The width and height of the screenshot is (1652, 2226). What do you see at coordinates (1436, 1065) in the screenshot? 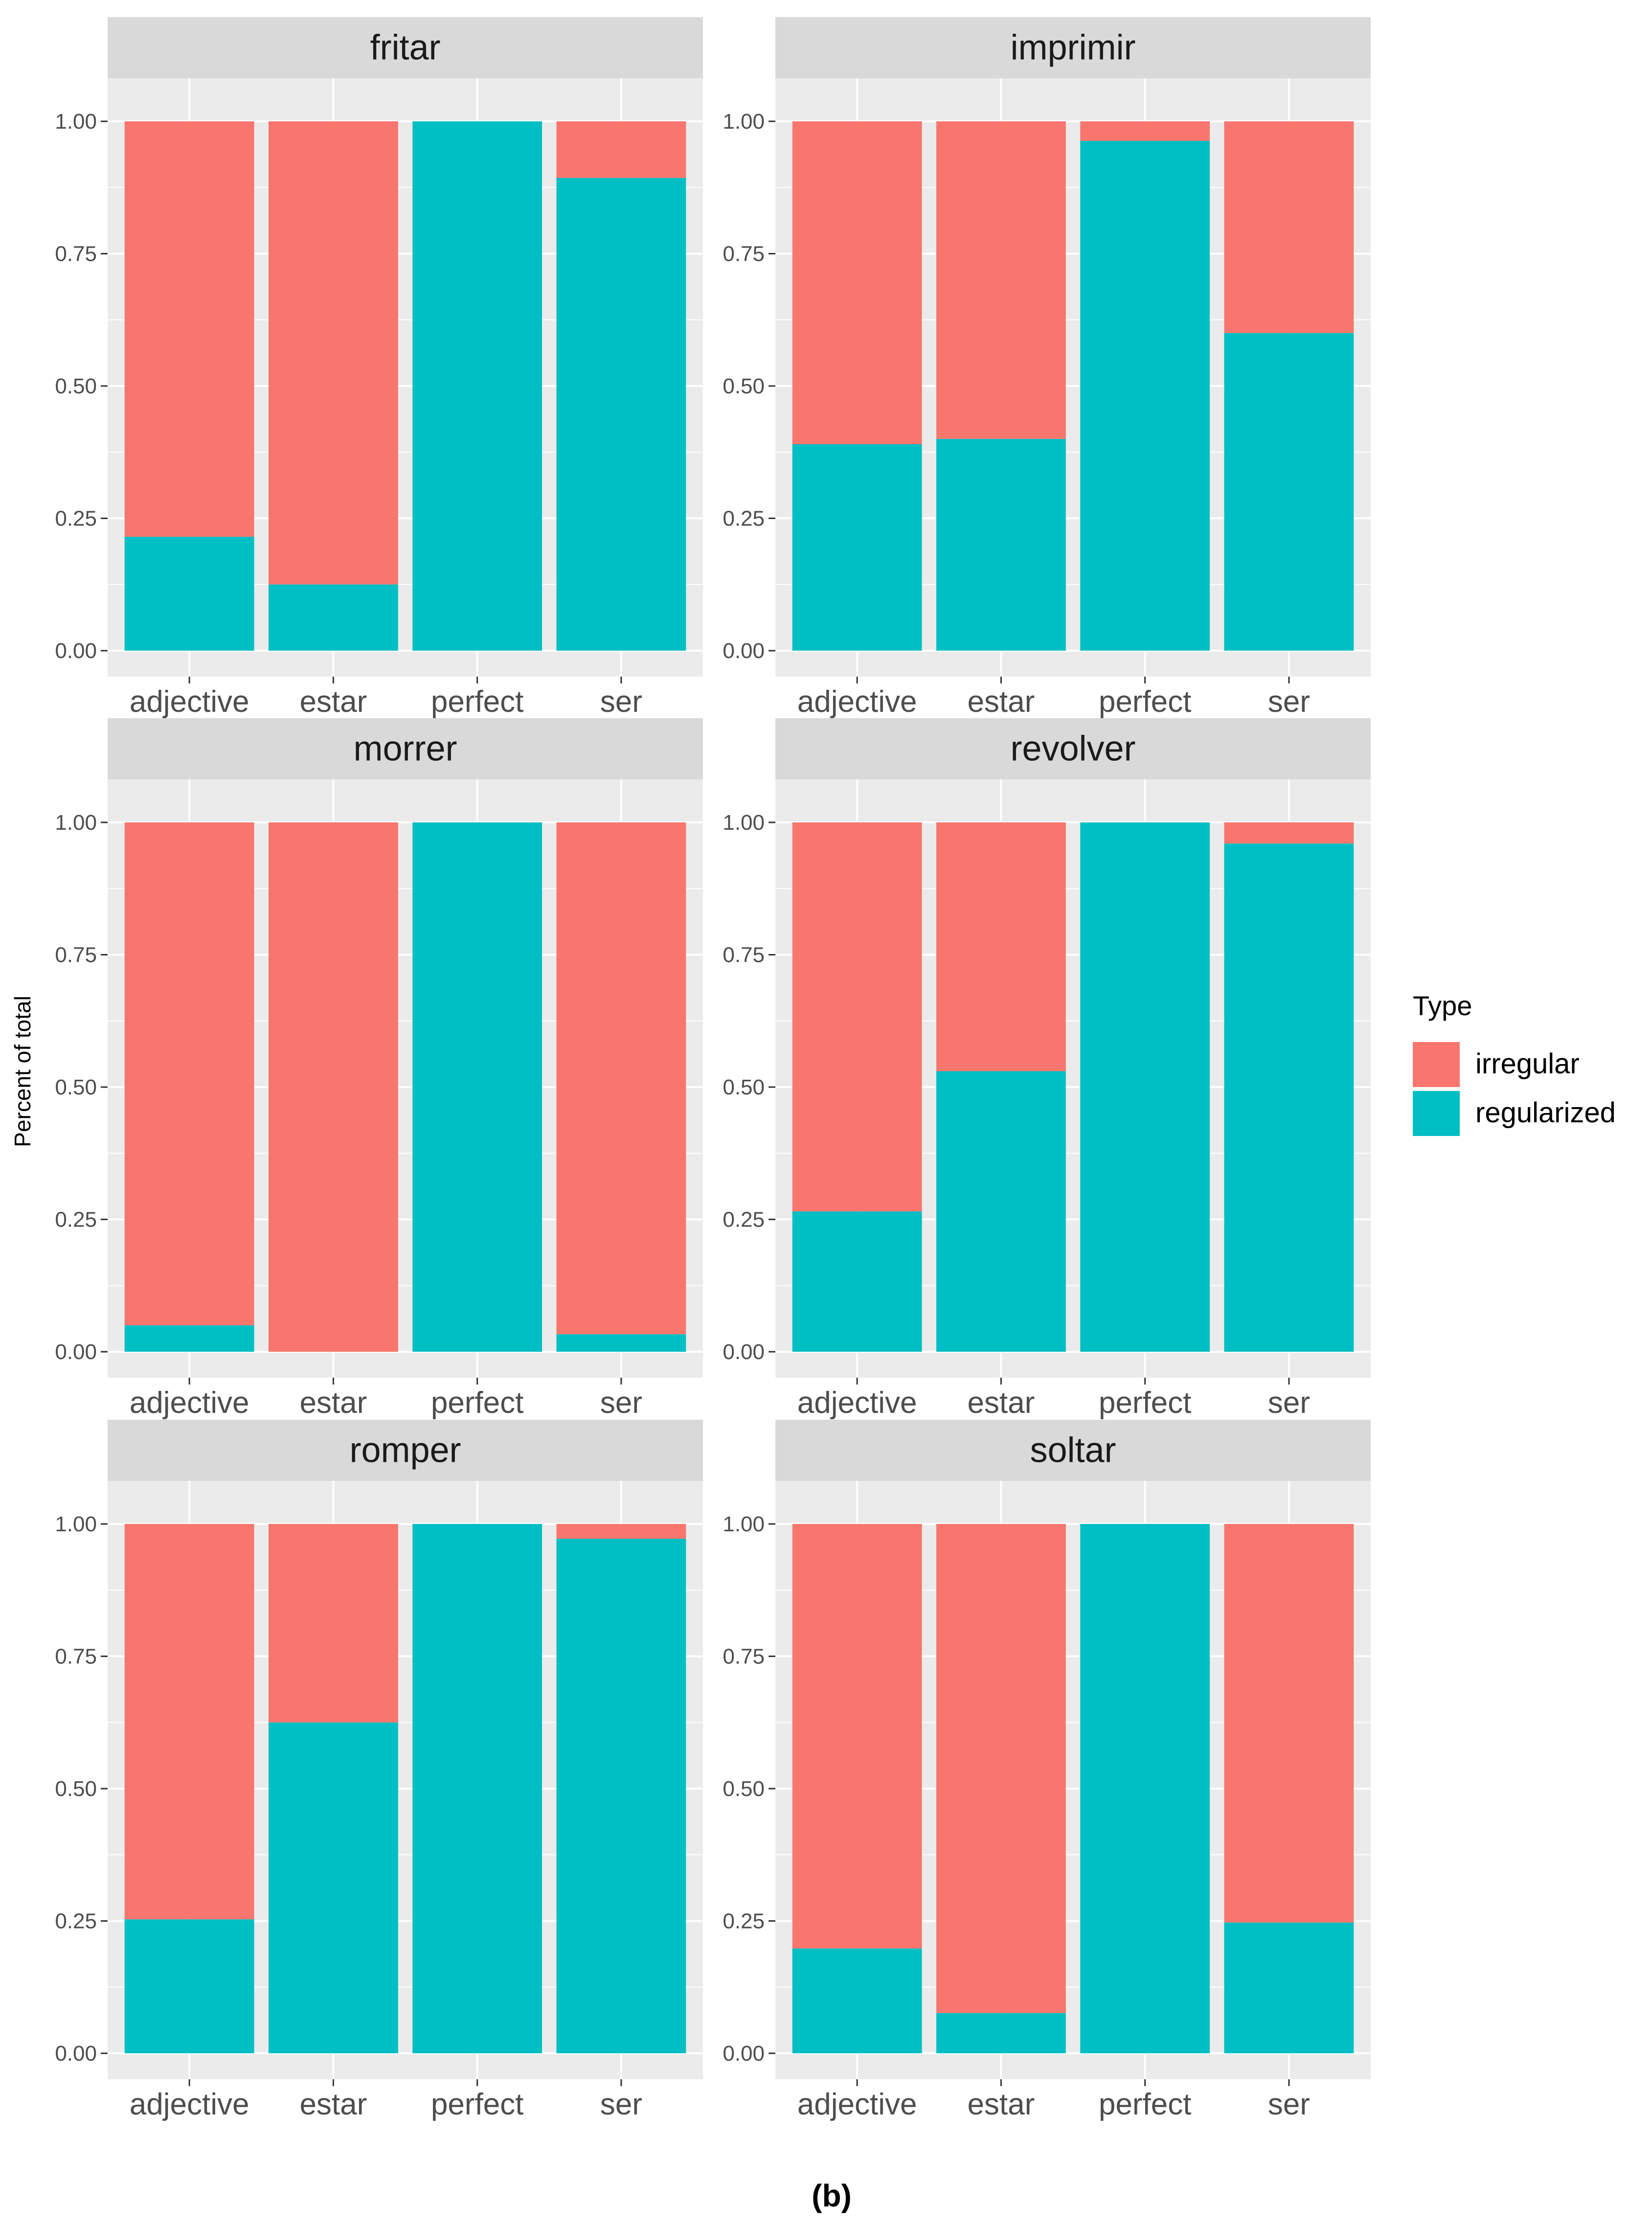
I see `legend-swatch-irregular` at bounding box center [1436, 1065].